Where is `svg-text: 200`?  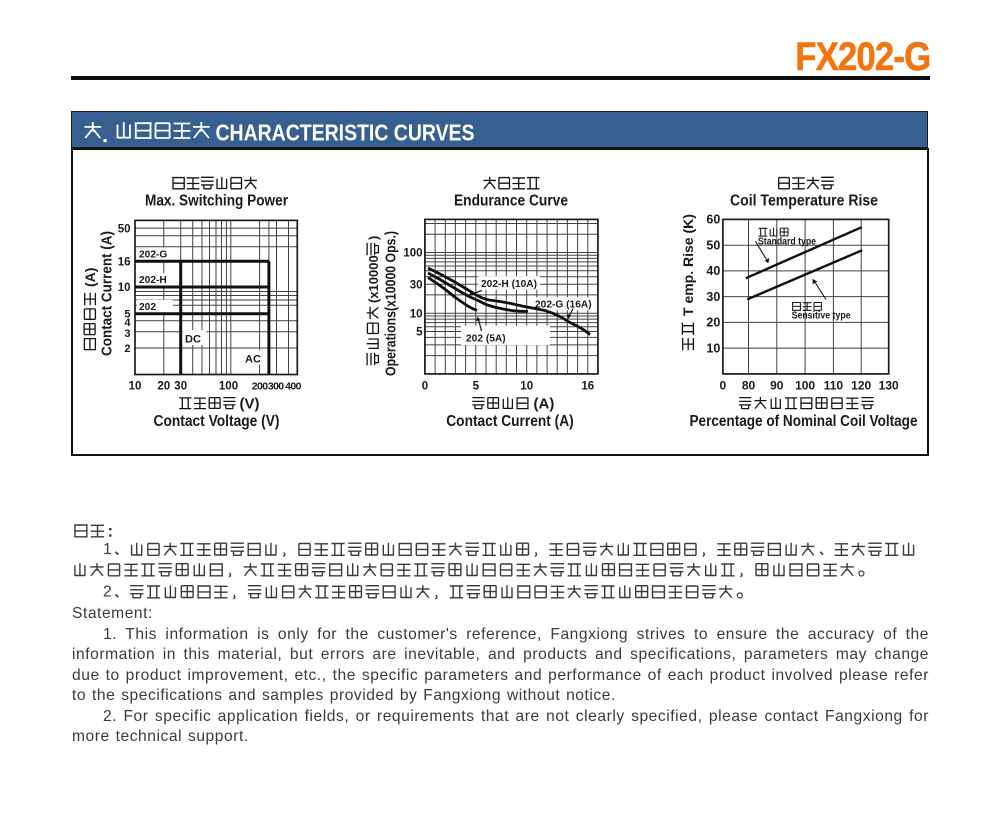 svg-text: 200 is located at coordinates (260, 387).